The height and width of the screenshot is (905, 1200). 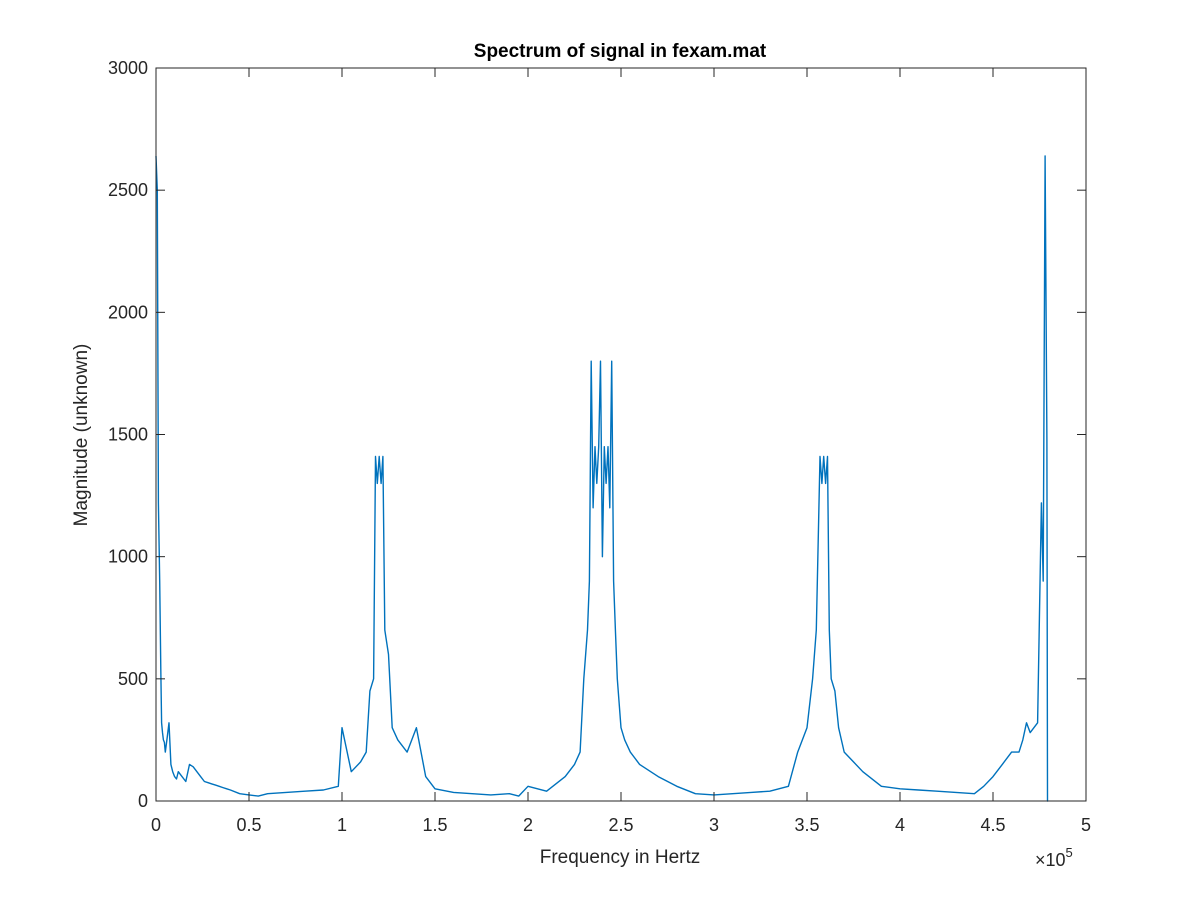 I want to click on y-tick-label: 500, so click(x=133, y=679).